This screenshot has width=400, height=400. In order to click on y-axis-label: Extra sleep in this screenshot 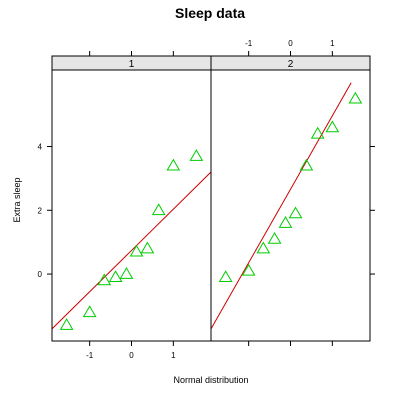, I will do `click(17, 199)`.